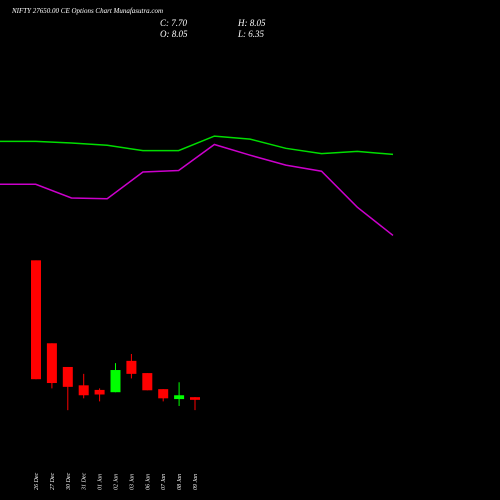  I want to click on x-tick-label: 08 Jan, so click(180, 482).